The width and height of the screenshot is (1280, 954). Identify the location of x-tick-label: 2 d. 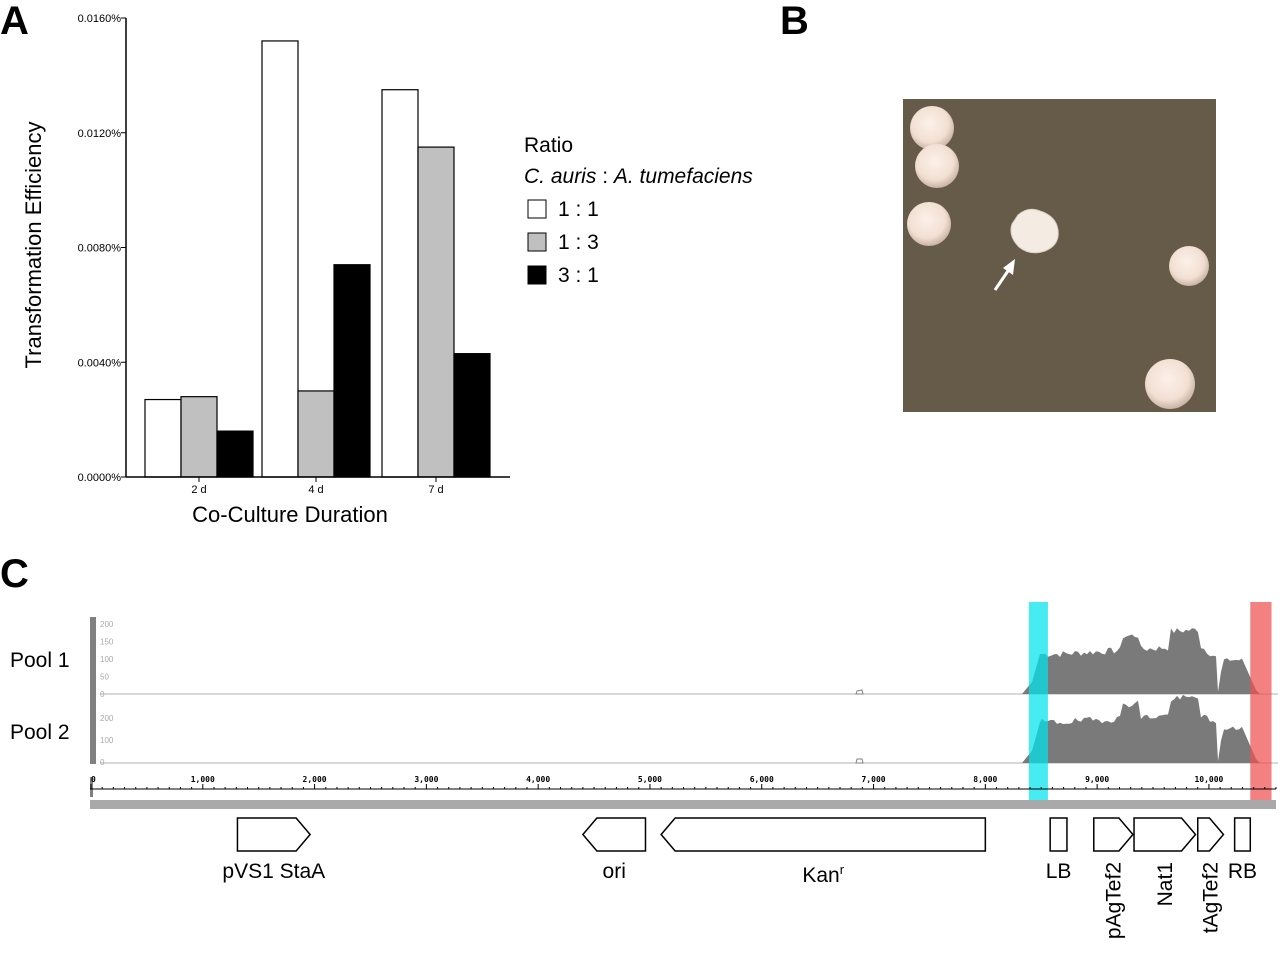
(198, 490).